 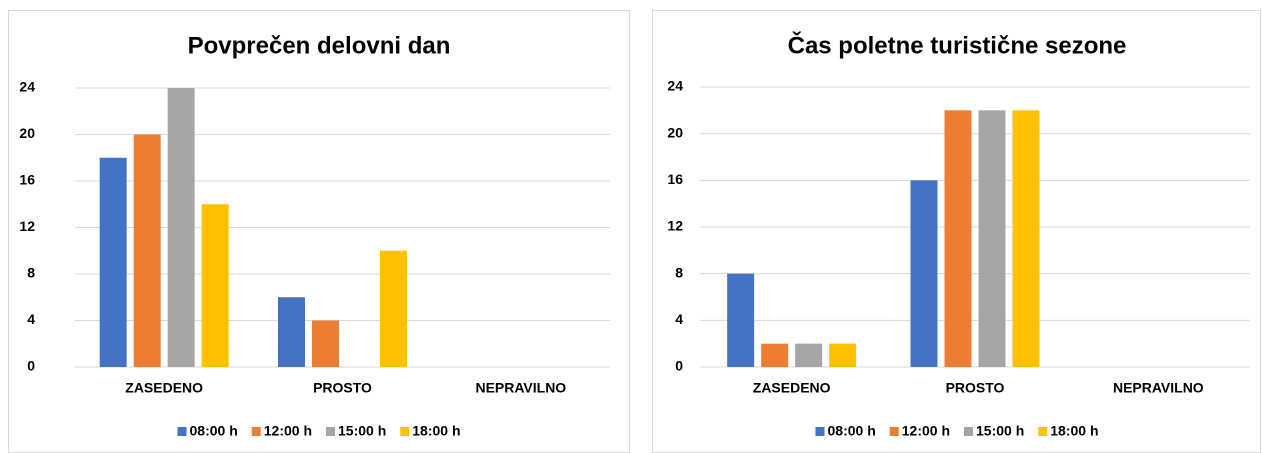 What do you see at coordinates (319, 45) in the screenshot?
I see `chart-title: Povprečen delovni dan` at bounding box center [319, 45].